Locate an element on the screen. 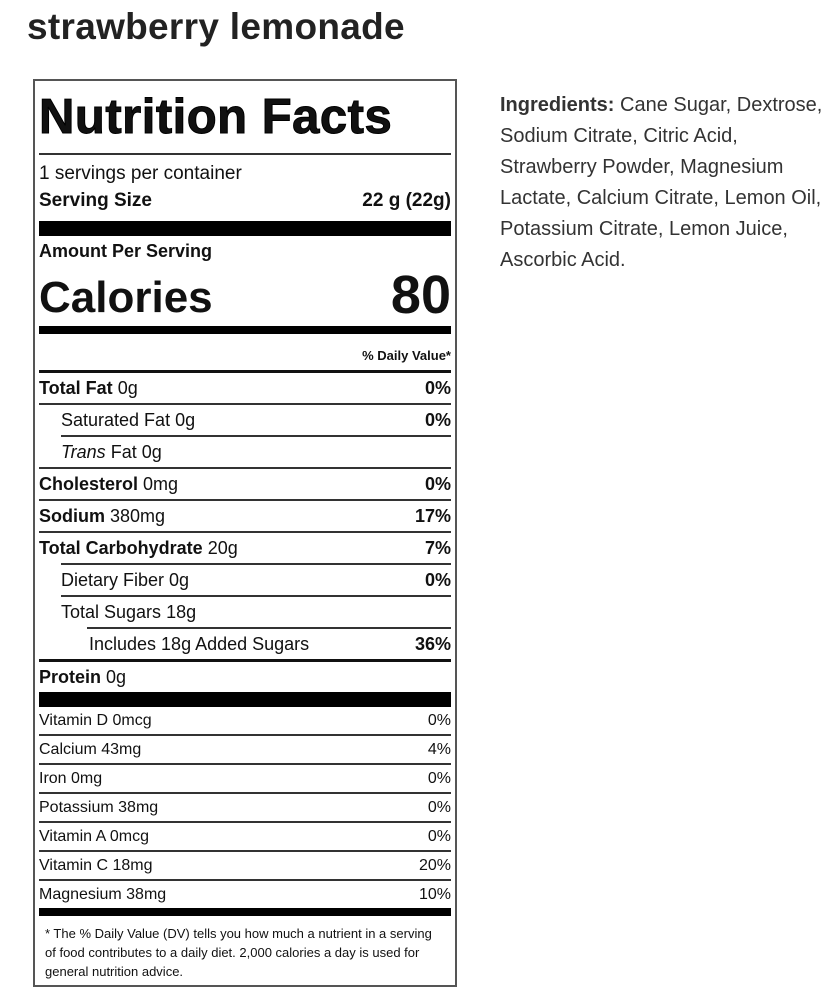 The height and width of the screenshot is (1000, 833). vitamin-row-vitamin-d: Vitamin D 0mcg 0% is located at coordinates (245, 720).